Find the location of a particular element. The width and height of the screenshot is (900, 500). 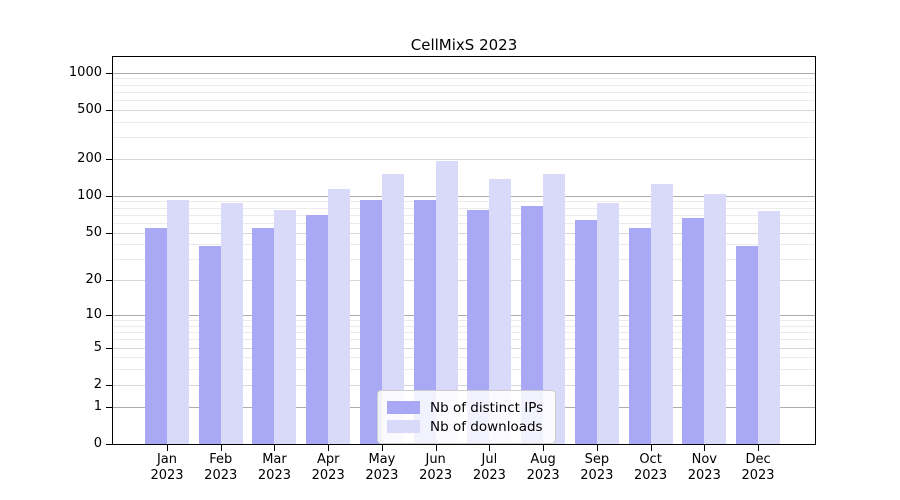

y-tick-label: 200 is located at coordinates (89, 158).